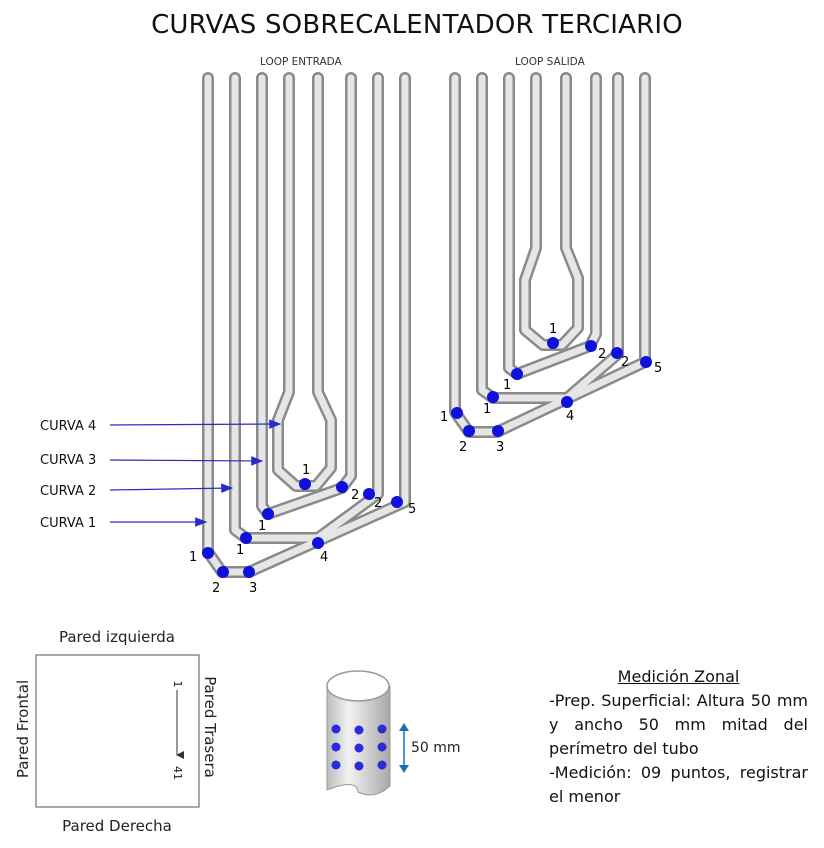 This screenshot has width=824, height=848. I want to click on page-title: CURVAS SOBRECALENTADOR TERCIARIO, so click(417, 25).